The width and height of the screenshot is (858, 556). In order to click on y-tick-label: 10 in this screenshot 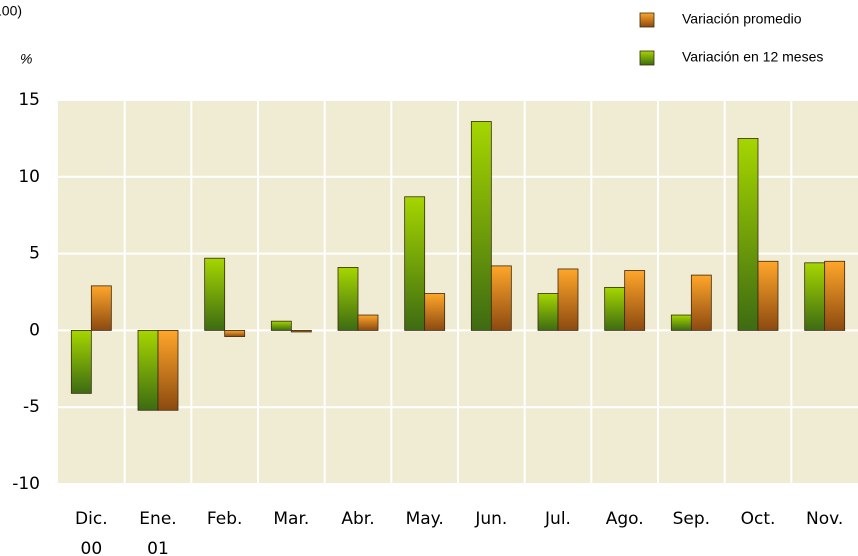, I will do `click(29, 177)`.